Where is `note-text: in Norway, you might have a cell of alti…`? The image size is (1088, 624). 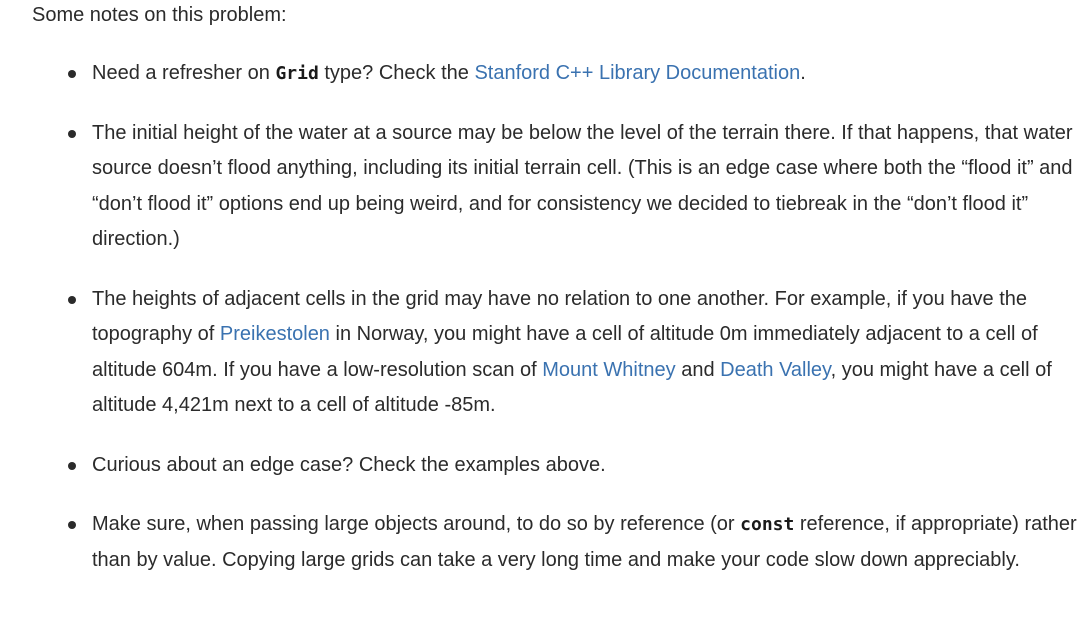 note-text: in Norway, you might have a cell of alti… is located at coordinates (565, 352).